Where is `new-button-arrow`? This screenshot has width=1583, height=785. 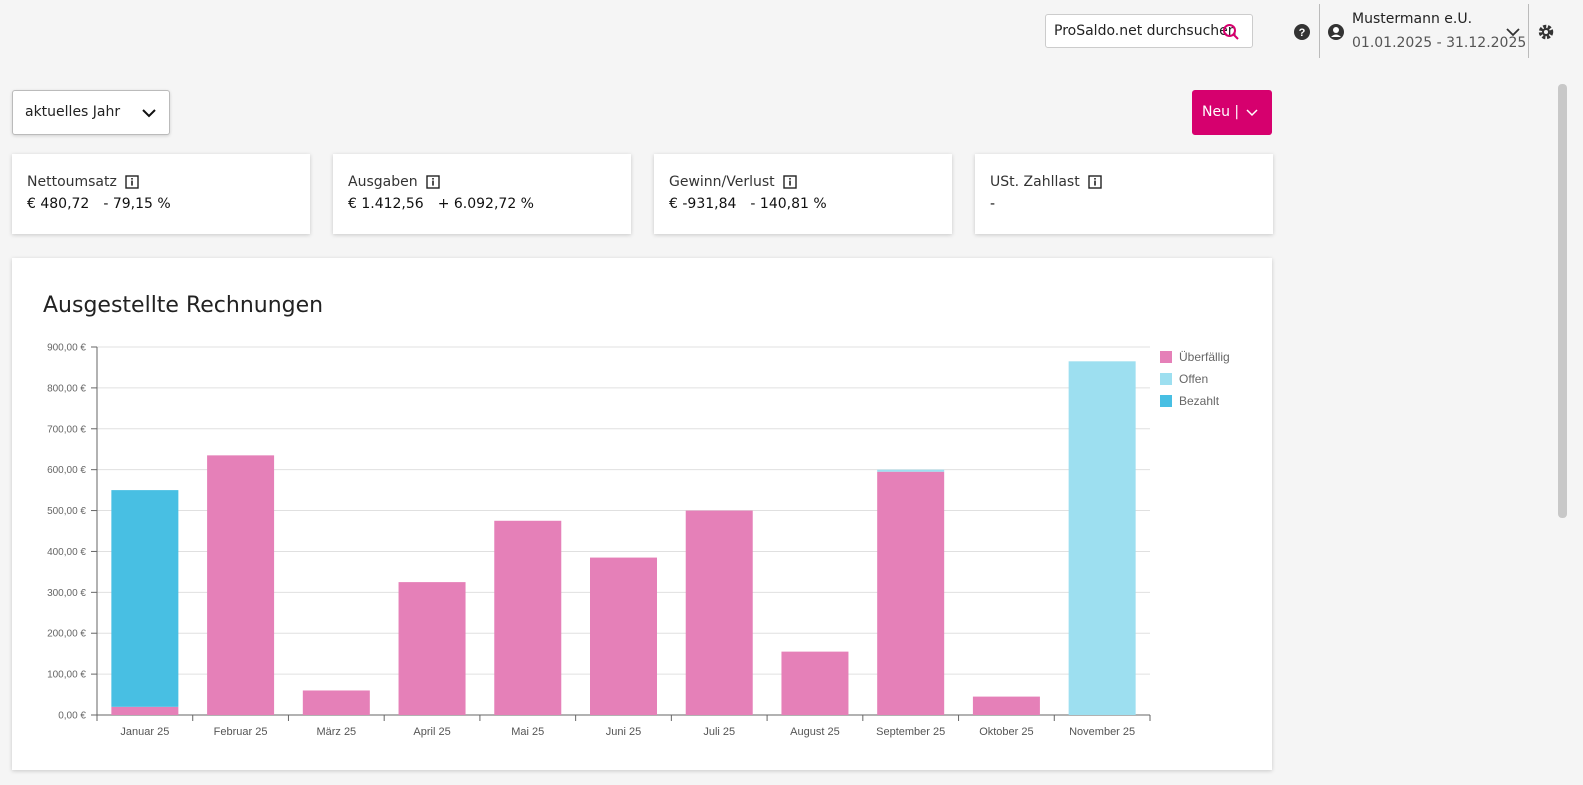
new-button-arrow is located at coordinates (1252, 113).